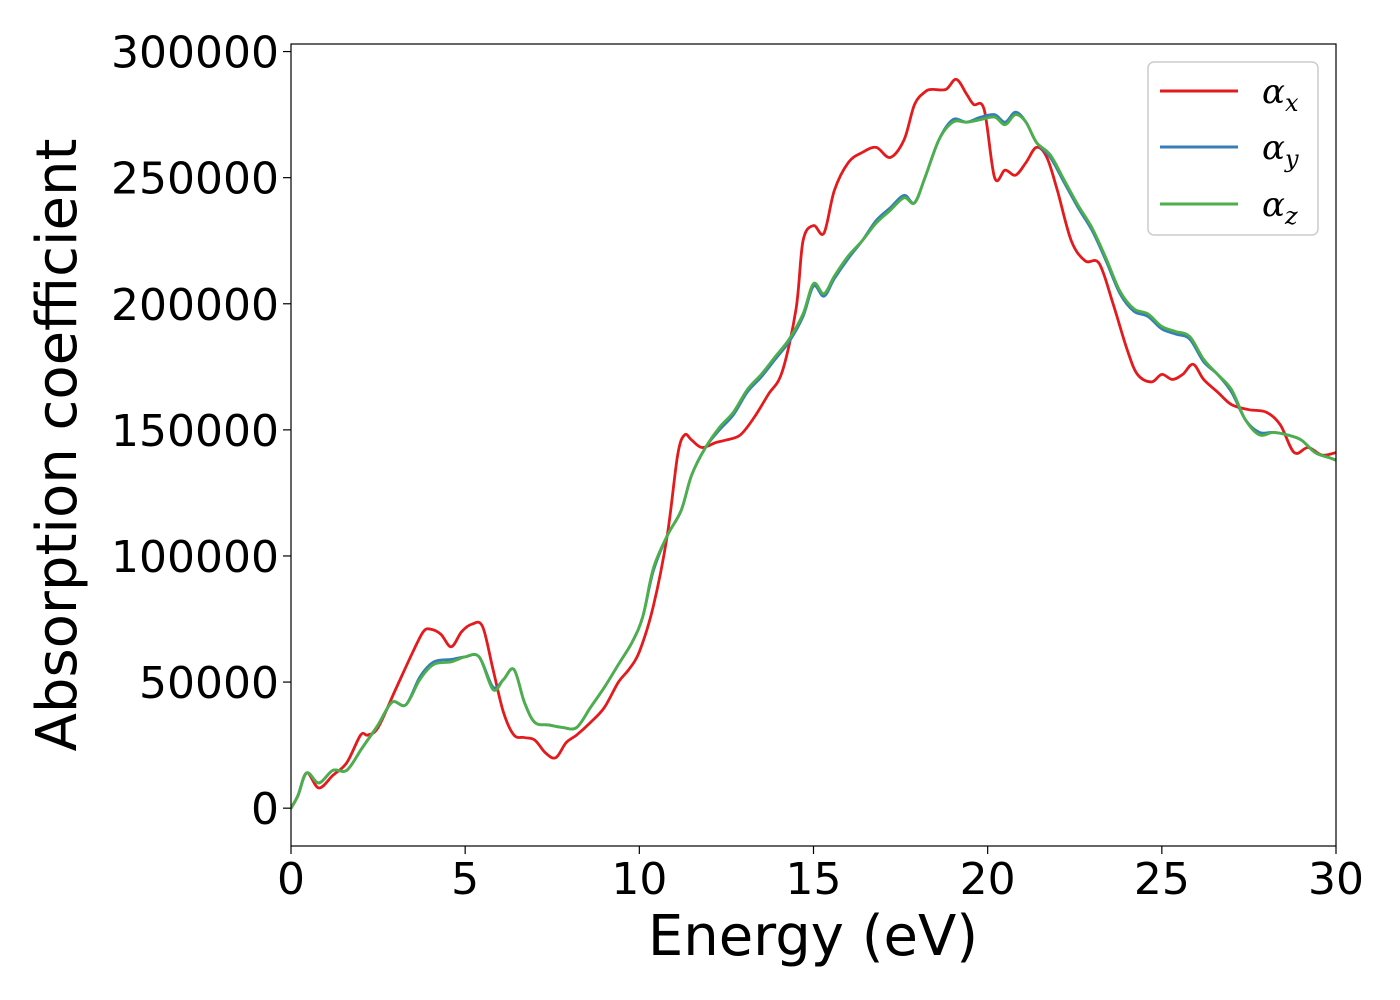 The image size is (1400, 1000). What do you see at coordinates (988, 879) in the screenshot?
I see `x-tick-label: 20` at bounding box center [988, 879].